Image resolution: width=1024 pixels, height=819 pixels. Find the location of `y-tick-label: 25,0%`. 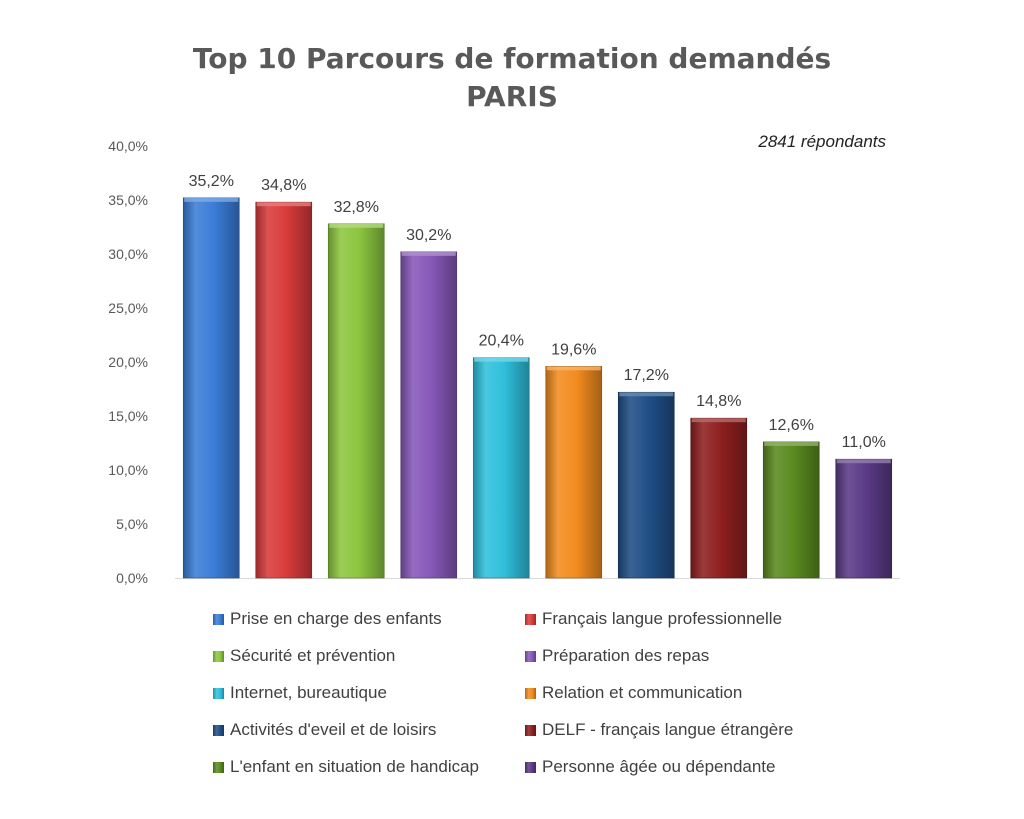

y-tick-label: 25,0% is located at coordinates (128, 308).